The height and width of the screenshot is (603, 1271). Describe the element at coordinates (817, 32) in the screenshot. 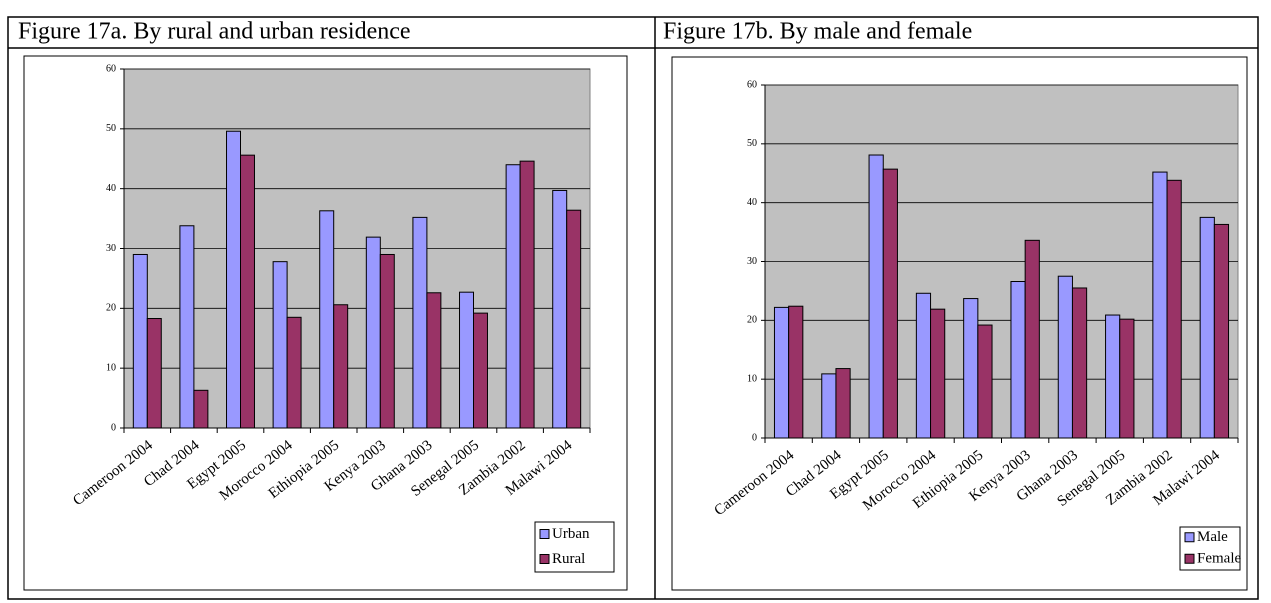

I see `figure-caption: Figure 17b. By male and female` at that location.